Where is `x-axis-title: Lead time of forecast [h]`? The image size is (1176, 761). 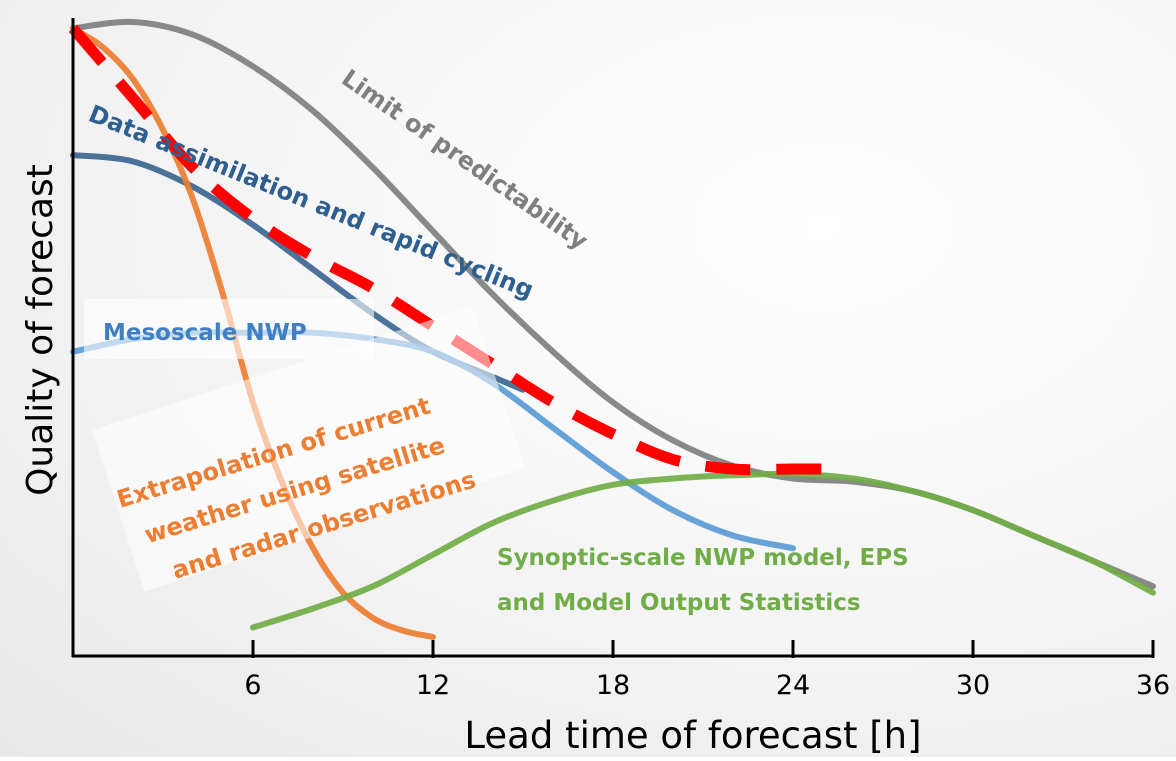 x-axis-title: Lead time of forecast [h] is located at coordinates (692, 735).